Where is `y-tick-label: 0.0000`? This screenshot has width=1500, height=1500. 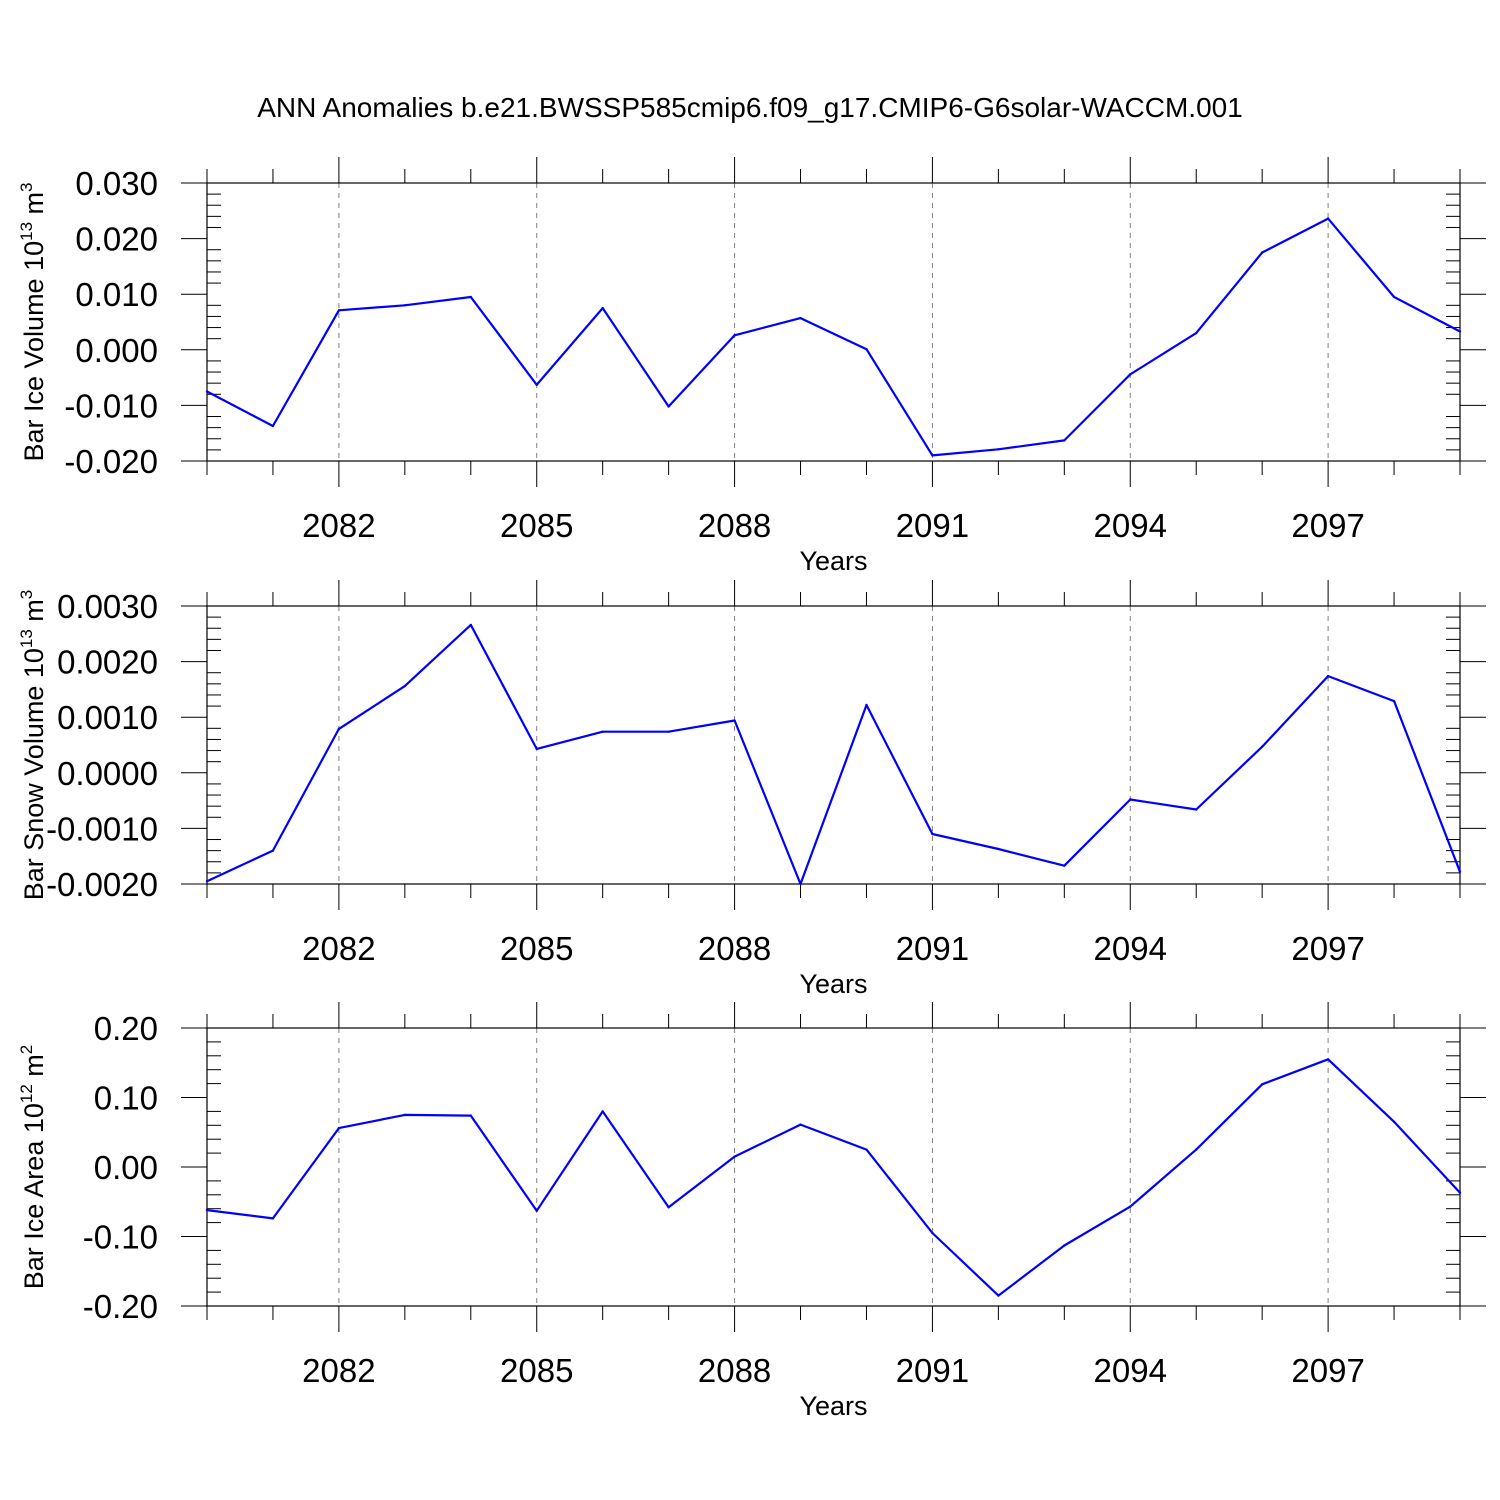 y-tick-label: 0.0000 is located at coordinates (107, 773).